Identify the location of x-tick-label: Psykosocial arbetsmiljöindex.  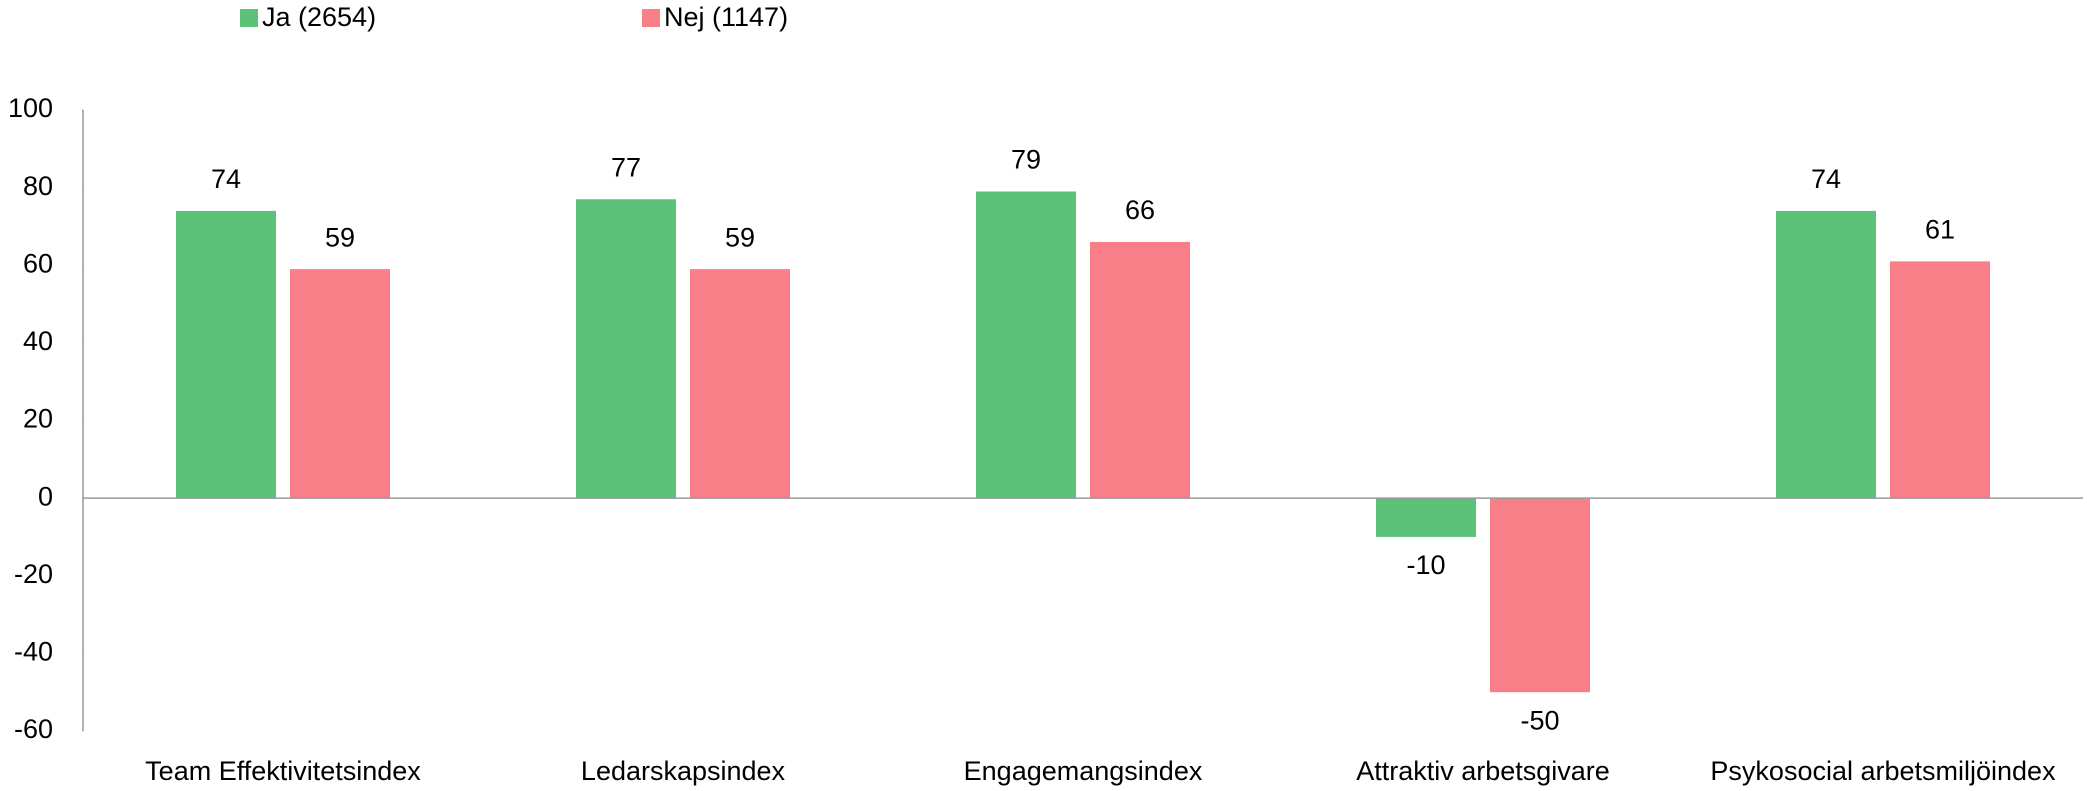
(1883, 771).